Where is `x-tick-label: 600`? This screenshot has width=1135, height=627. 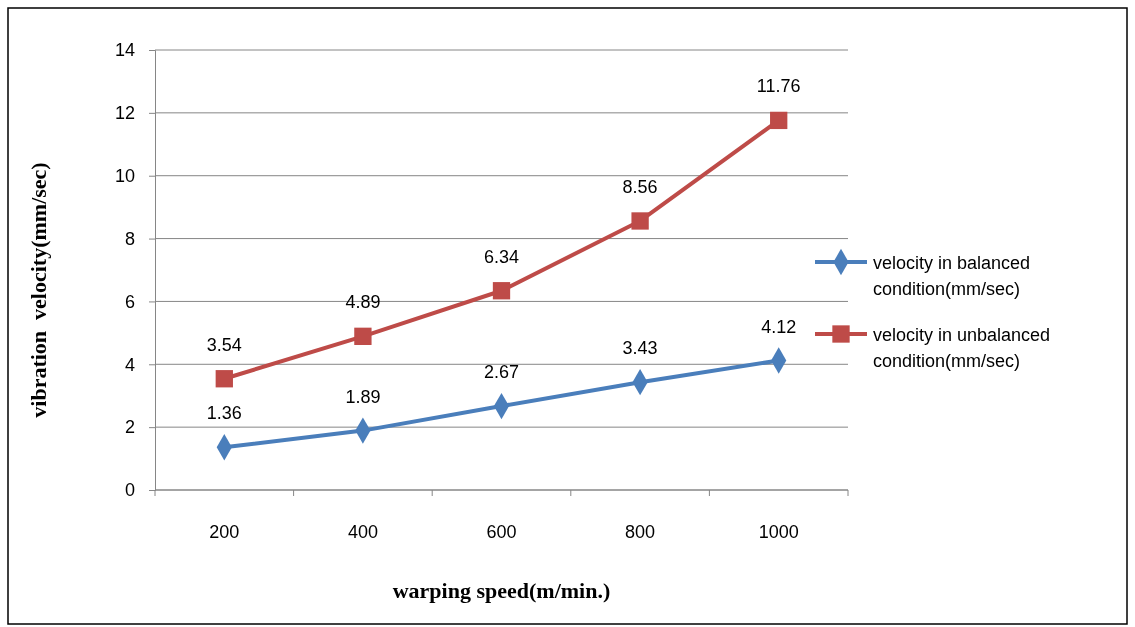 x-tick-label: 600 is located at coordinates (501, 532).